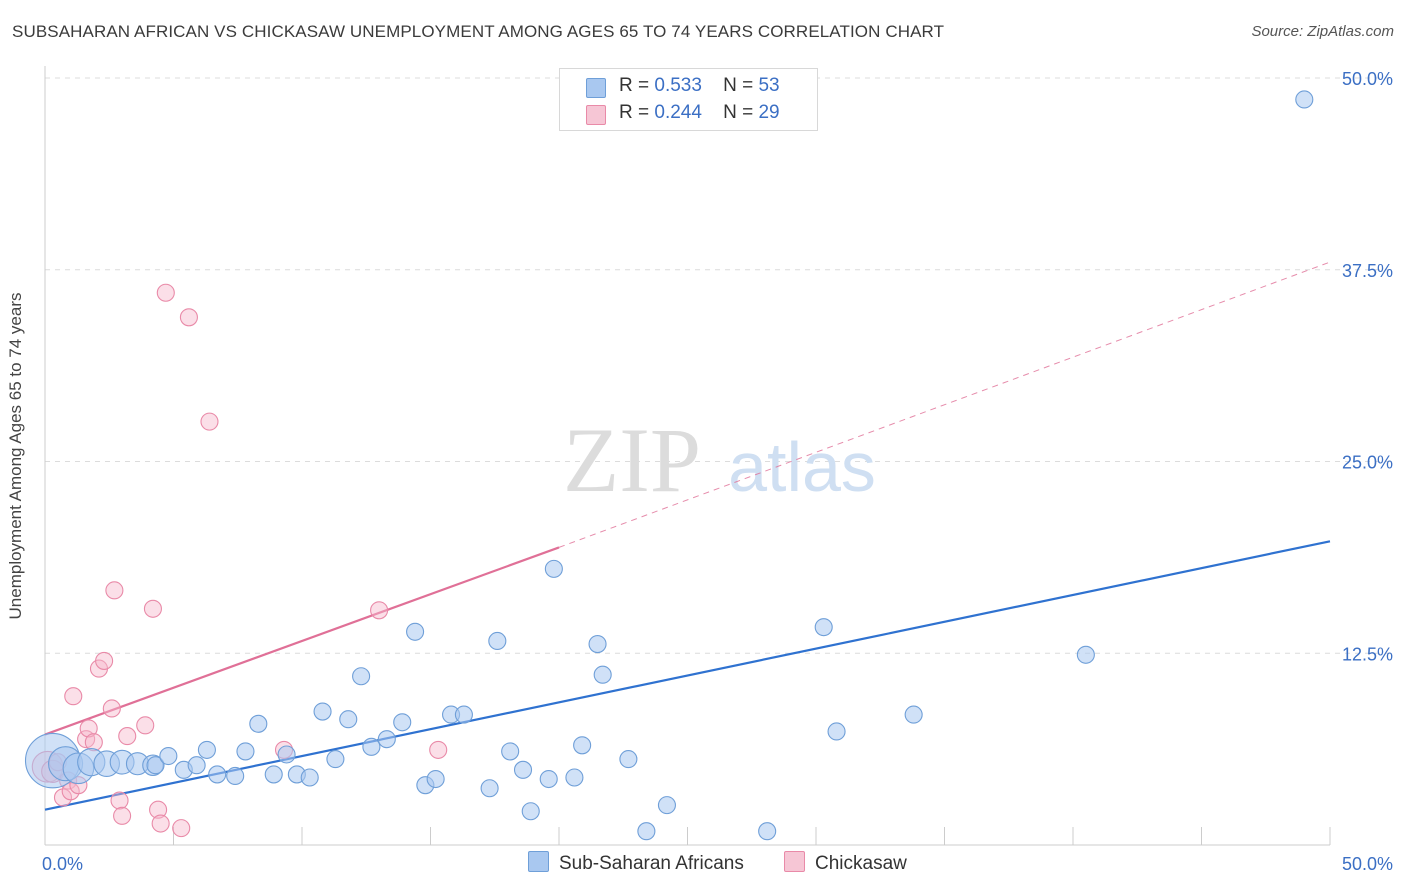  I want to click on y-tick-label: 25.0%, so click(1367, 463).